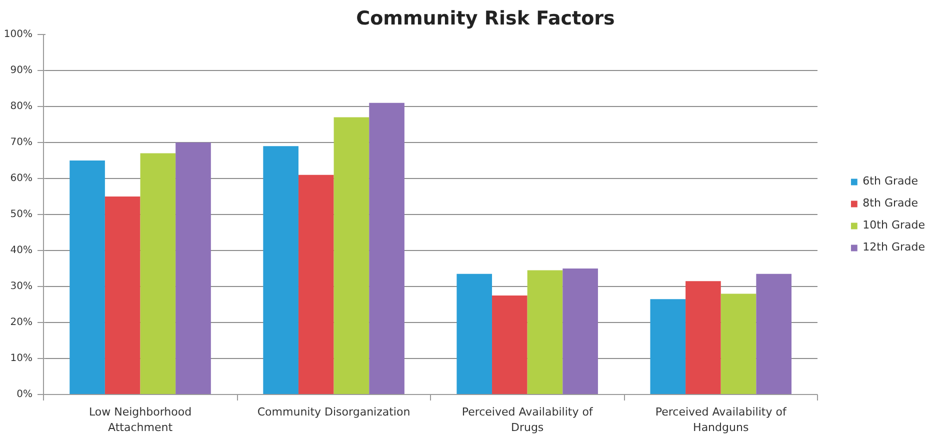  I want to click on y-tick-label: 60%, so click(21, 178).